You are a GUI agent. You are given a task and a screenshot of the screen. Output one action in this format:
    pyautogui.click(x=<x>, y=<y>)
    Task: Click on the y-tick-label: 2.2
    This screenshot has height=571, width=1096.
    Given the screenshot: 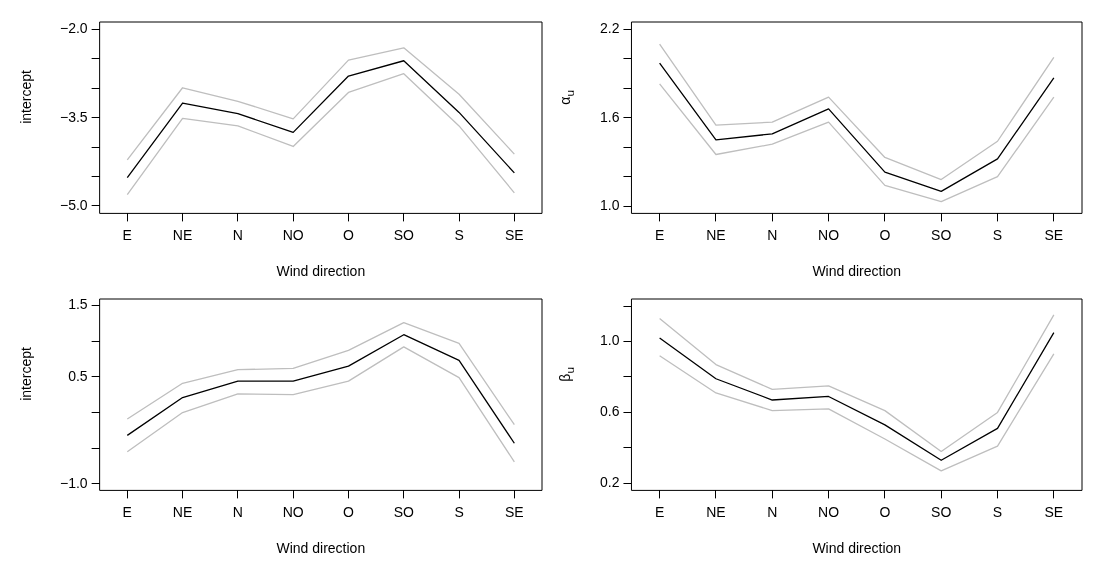 What is the action you would take?
    pyautogui.click(x=609, y=28)
    